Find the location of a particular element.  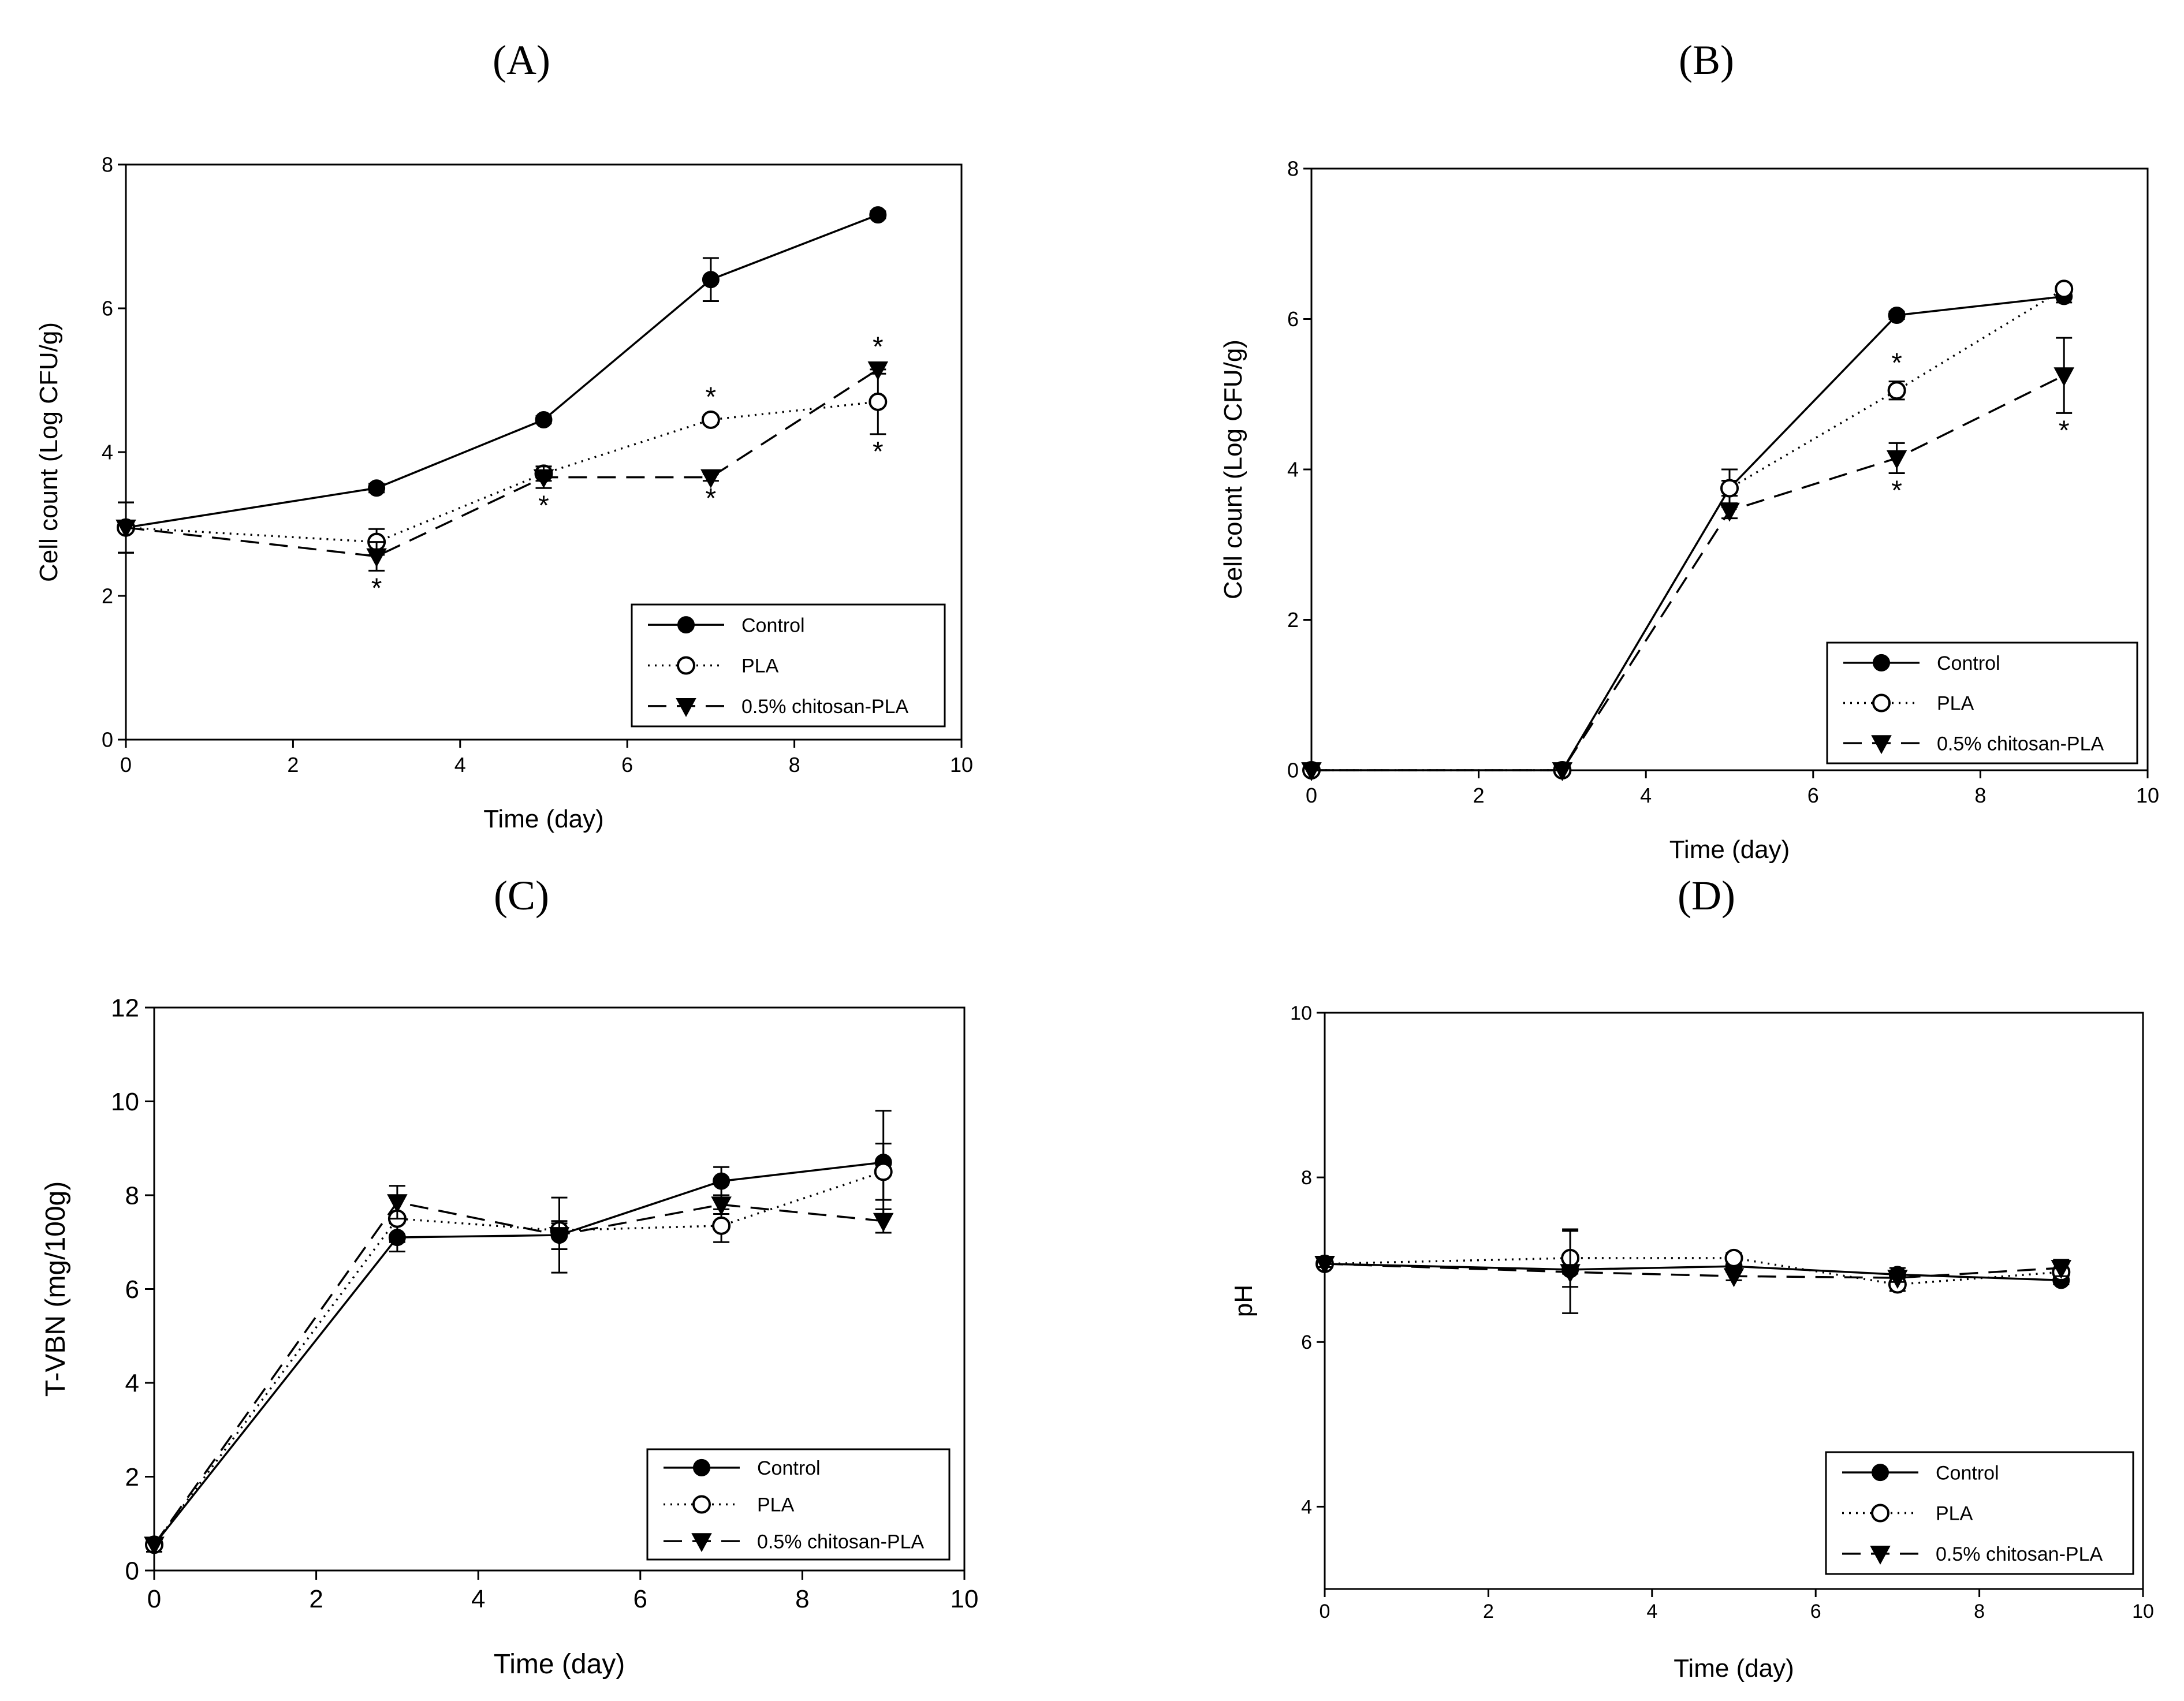

plot-frame is located at coordinates (1734, 1301).